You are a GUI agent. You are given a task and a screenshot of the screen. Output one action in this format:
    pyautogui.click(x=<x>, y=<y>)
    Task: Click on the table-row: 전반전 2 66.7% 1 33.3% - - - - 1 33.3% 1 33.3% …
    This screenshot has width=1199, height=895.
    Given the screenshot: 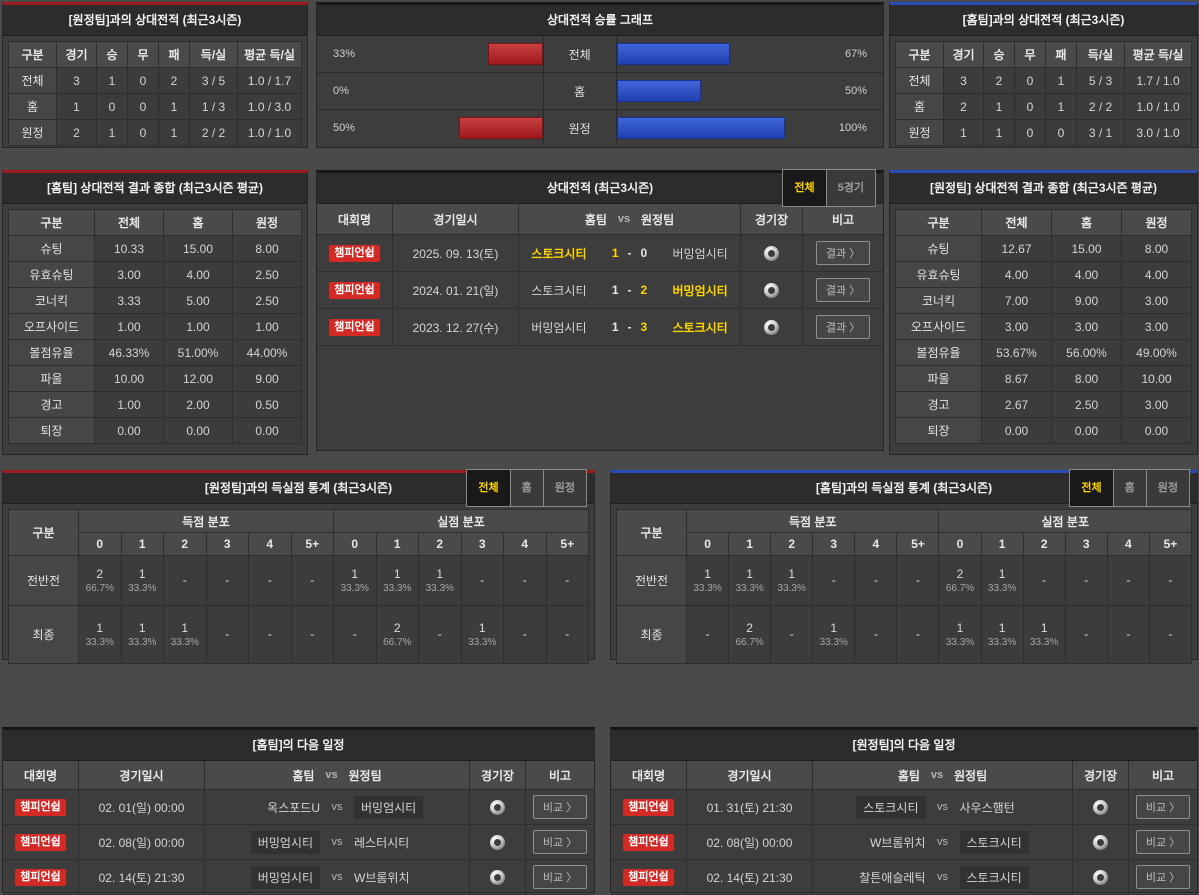 What is the action you would take?
    pyautogui.click(x=298, y=580)
    